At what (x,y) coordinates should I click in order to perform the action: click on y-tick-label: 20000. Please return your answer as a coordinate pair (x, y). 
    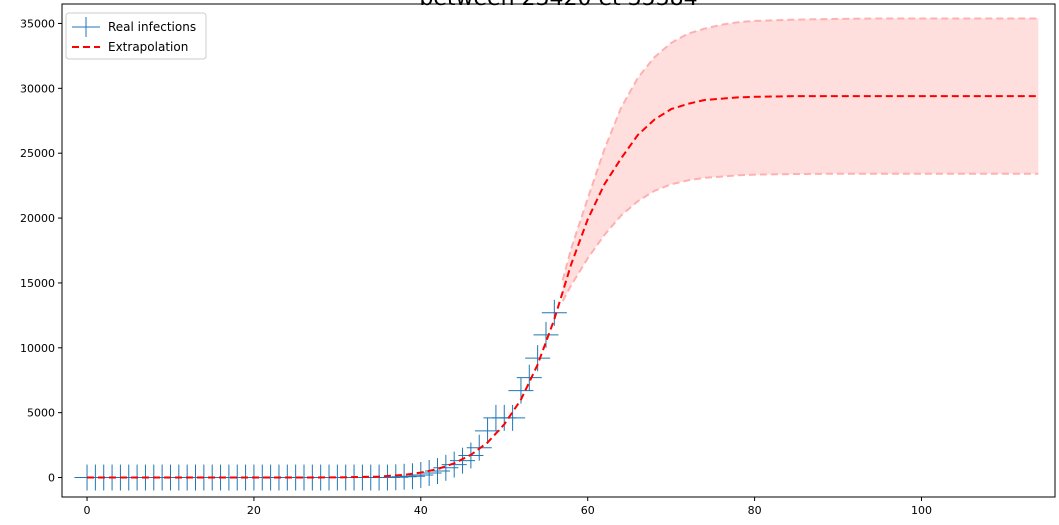
    Looking at the image, I should click on (37, 218).